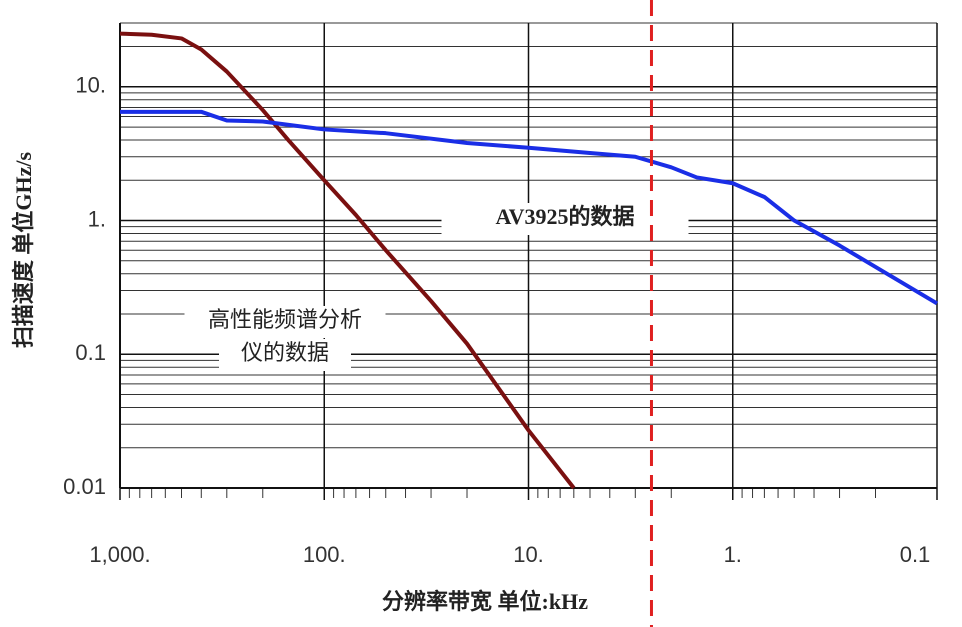  Describe the element at coordinates (119, 554) in the screenshot. I see `x-tick-label: 1,000.` at that location.